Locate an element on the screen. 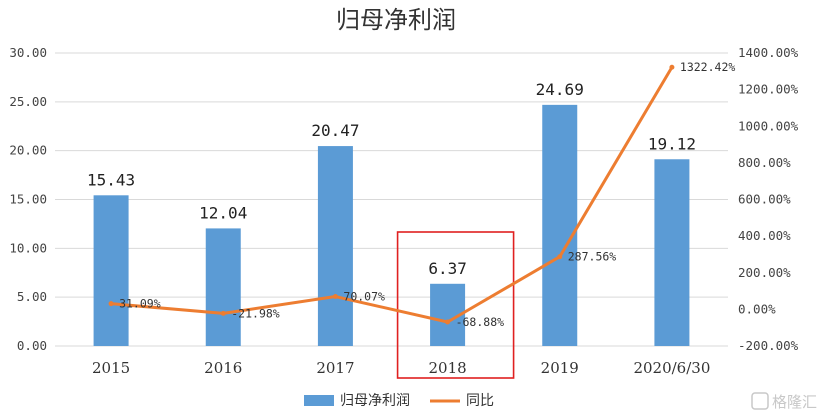  legend-label-bar: 归母净利润 is located at coordinates (375, 400).